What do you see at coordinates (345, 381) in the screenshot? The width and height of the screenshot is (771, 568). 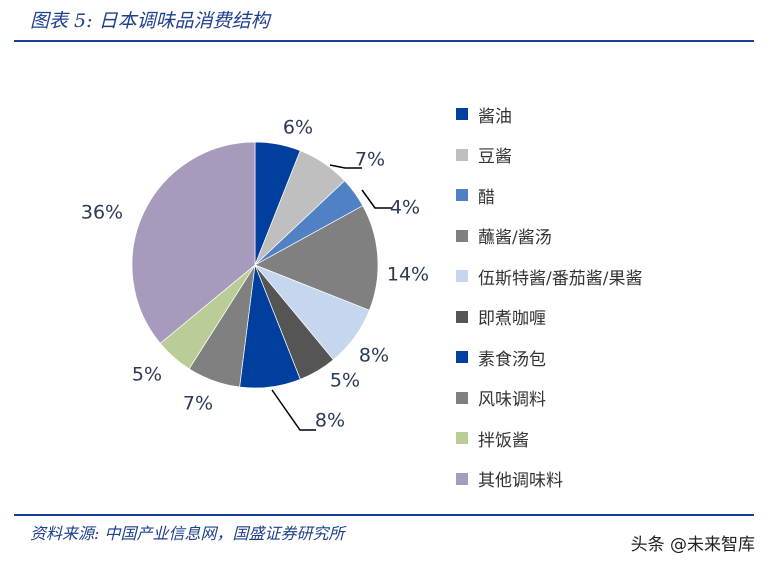 I see `data-label-5: 5%` at bounding box center [345, 381].